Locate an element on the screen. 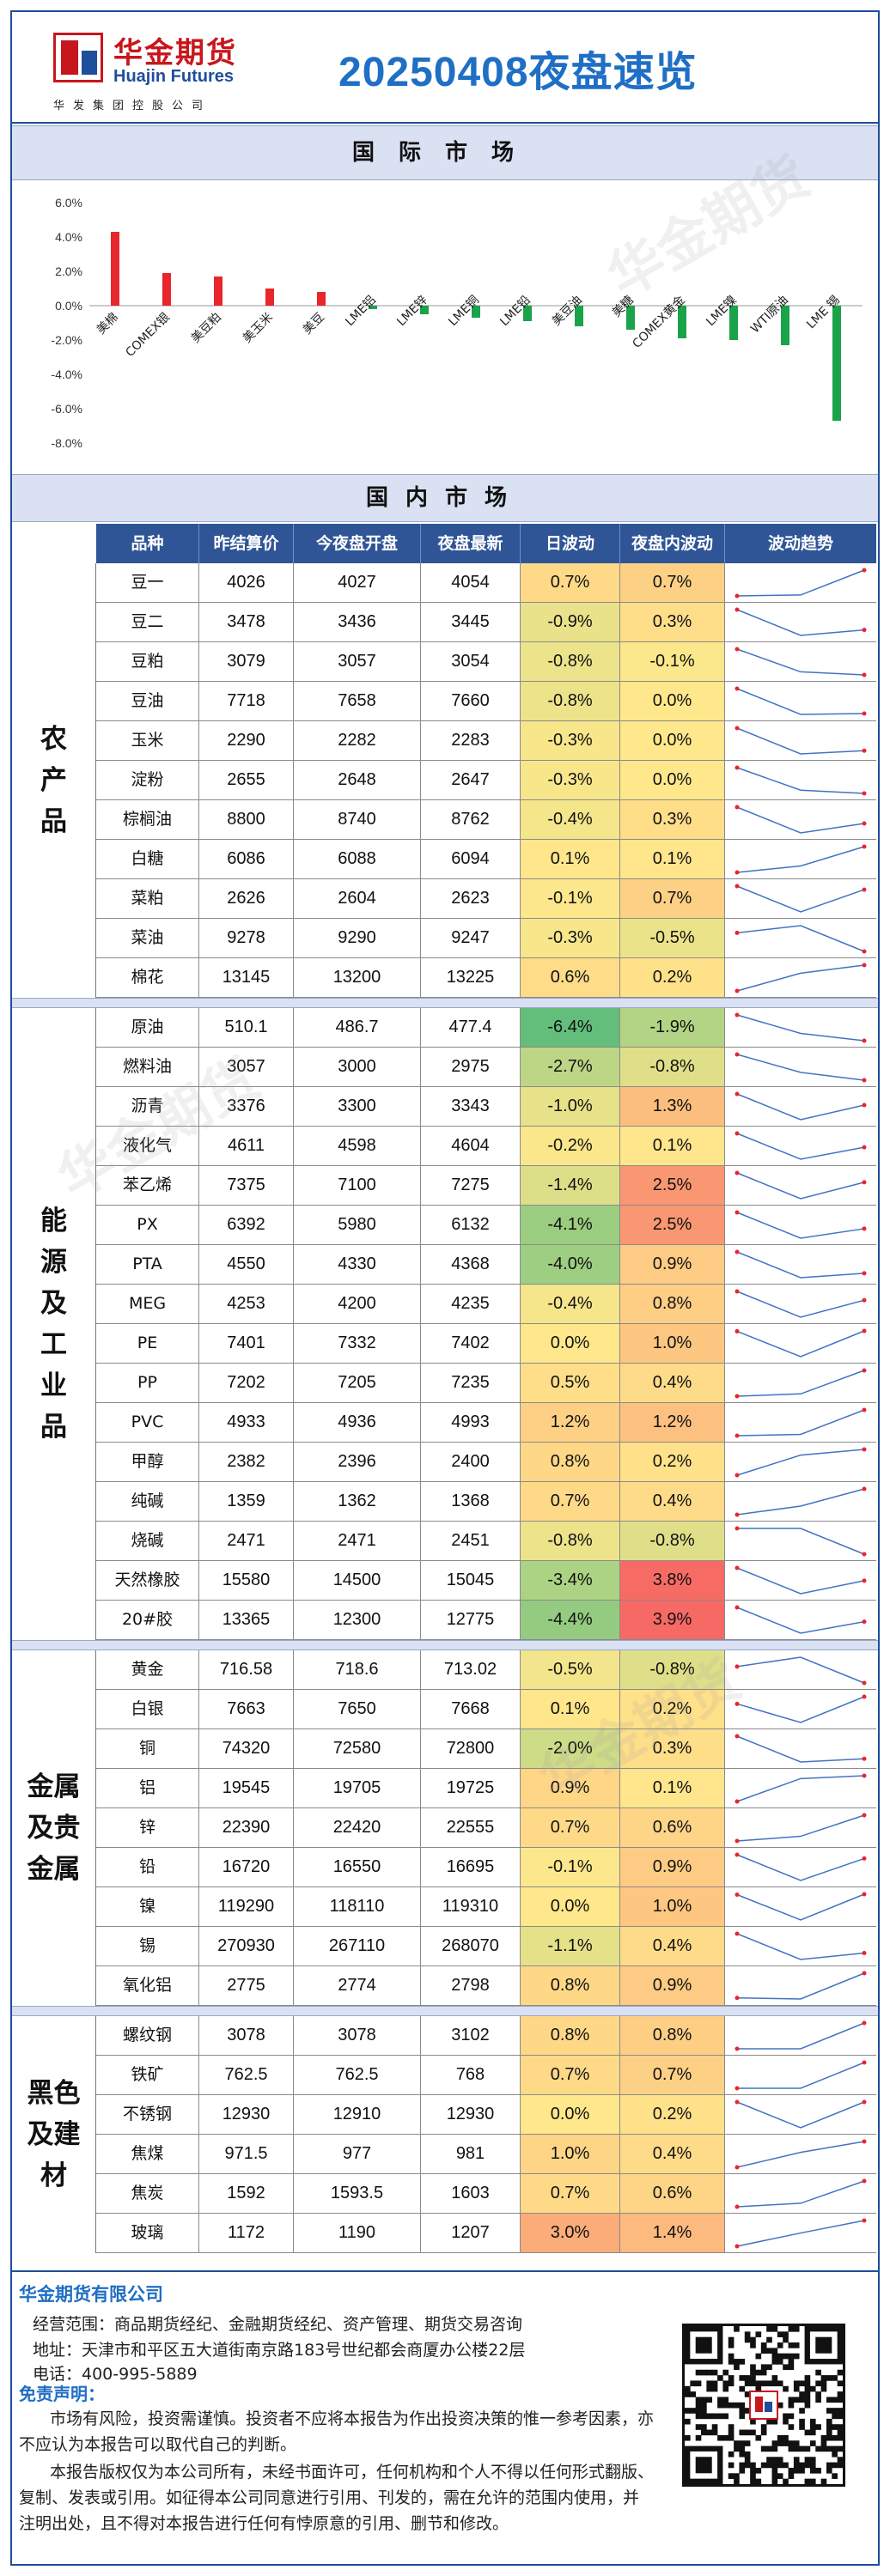  commodity-name: 铜 is located at coordinates (147, 1748).